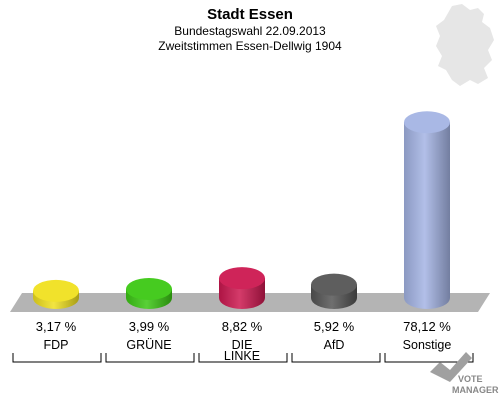 This screenshot has height=400, width=500. I want to click on logo-text-vote: VOTE, so click(470, 379).